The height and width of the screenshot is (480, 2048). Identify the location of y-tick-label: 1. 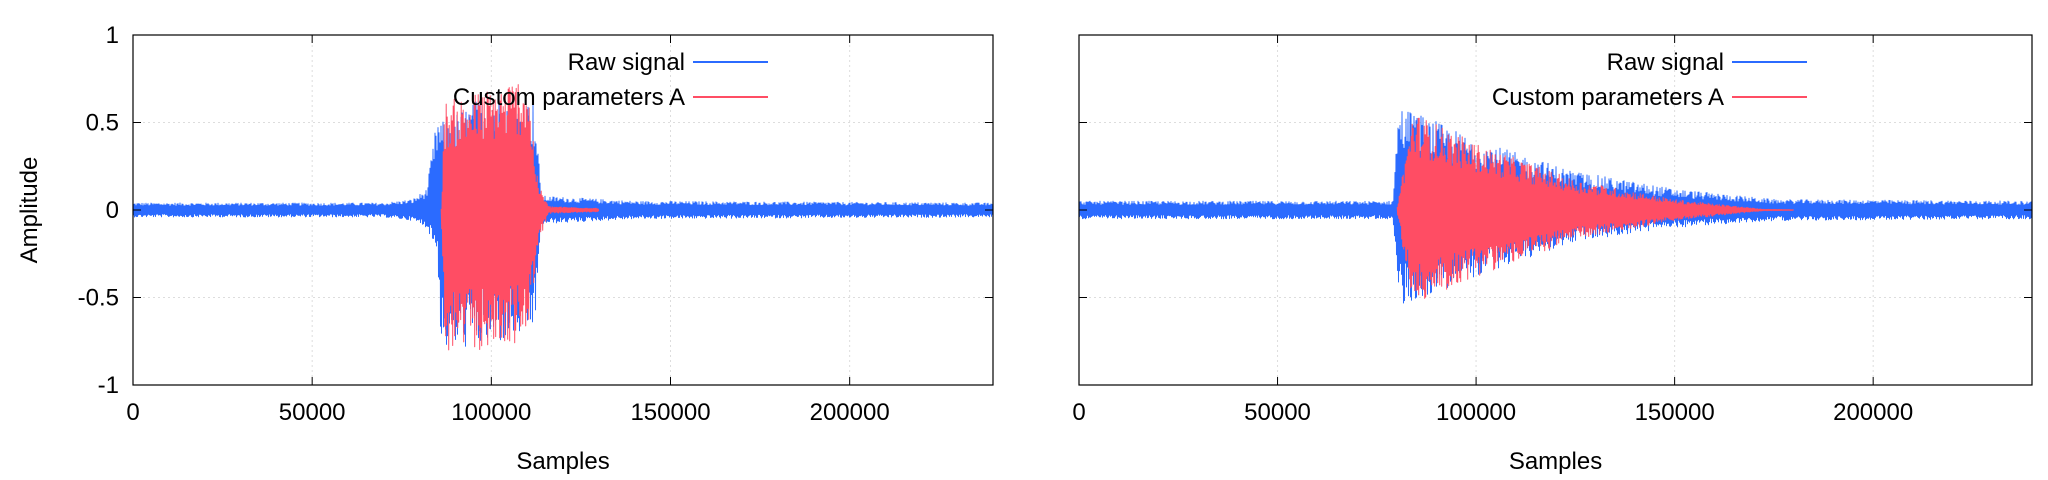
(112, 35).